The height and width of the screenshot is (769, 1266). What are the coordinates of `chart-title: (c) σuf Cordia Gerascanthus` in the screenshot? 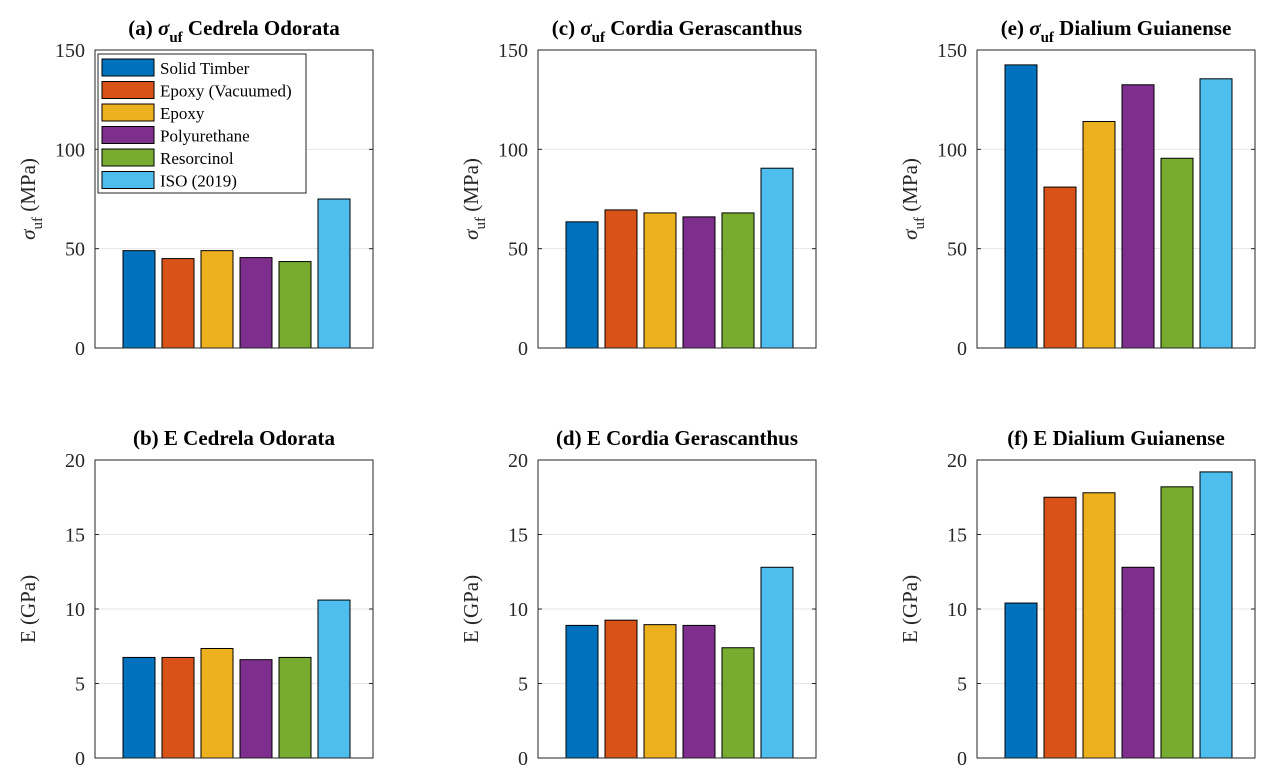 It's located at (677, 31).